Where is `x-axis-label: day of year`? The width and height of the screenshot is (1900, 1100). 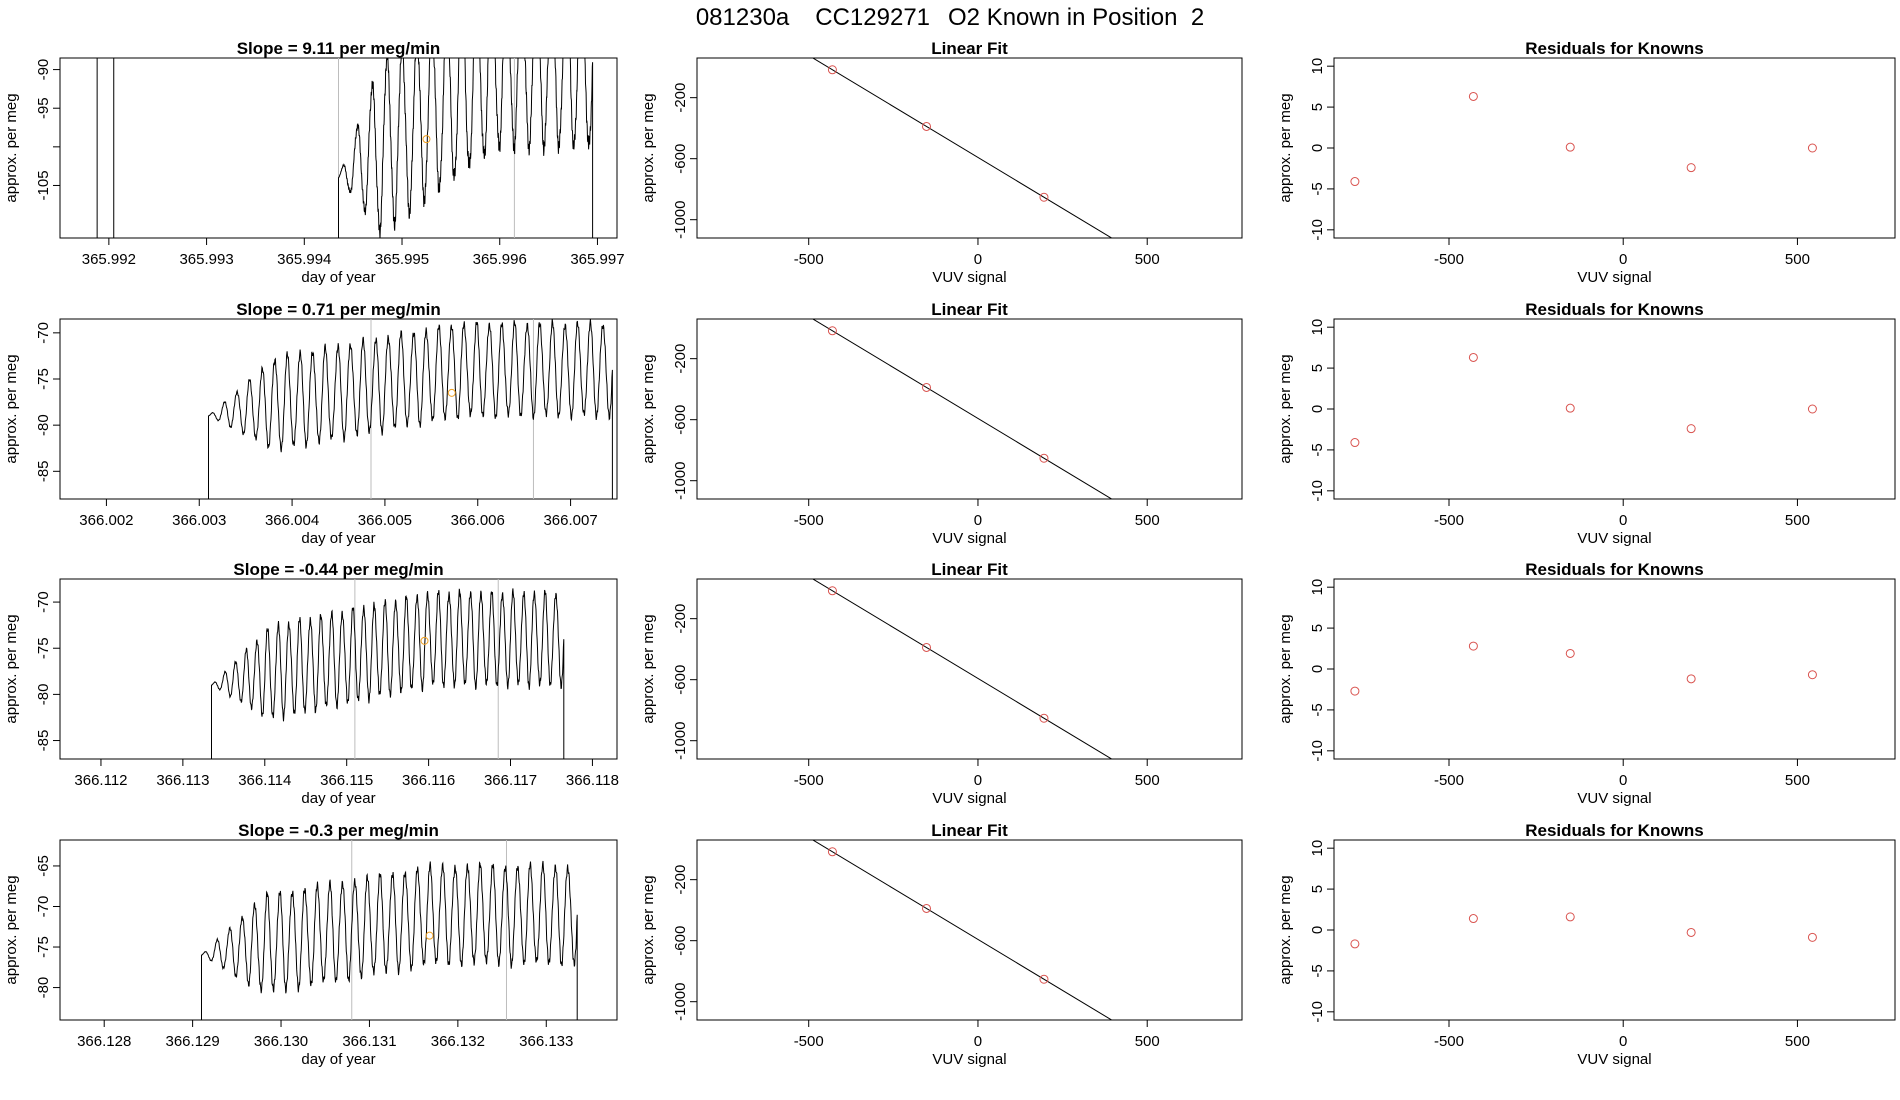
x-axis-label: day of year is located at coordinates (338, 798).